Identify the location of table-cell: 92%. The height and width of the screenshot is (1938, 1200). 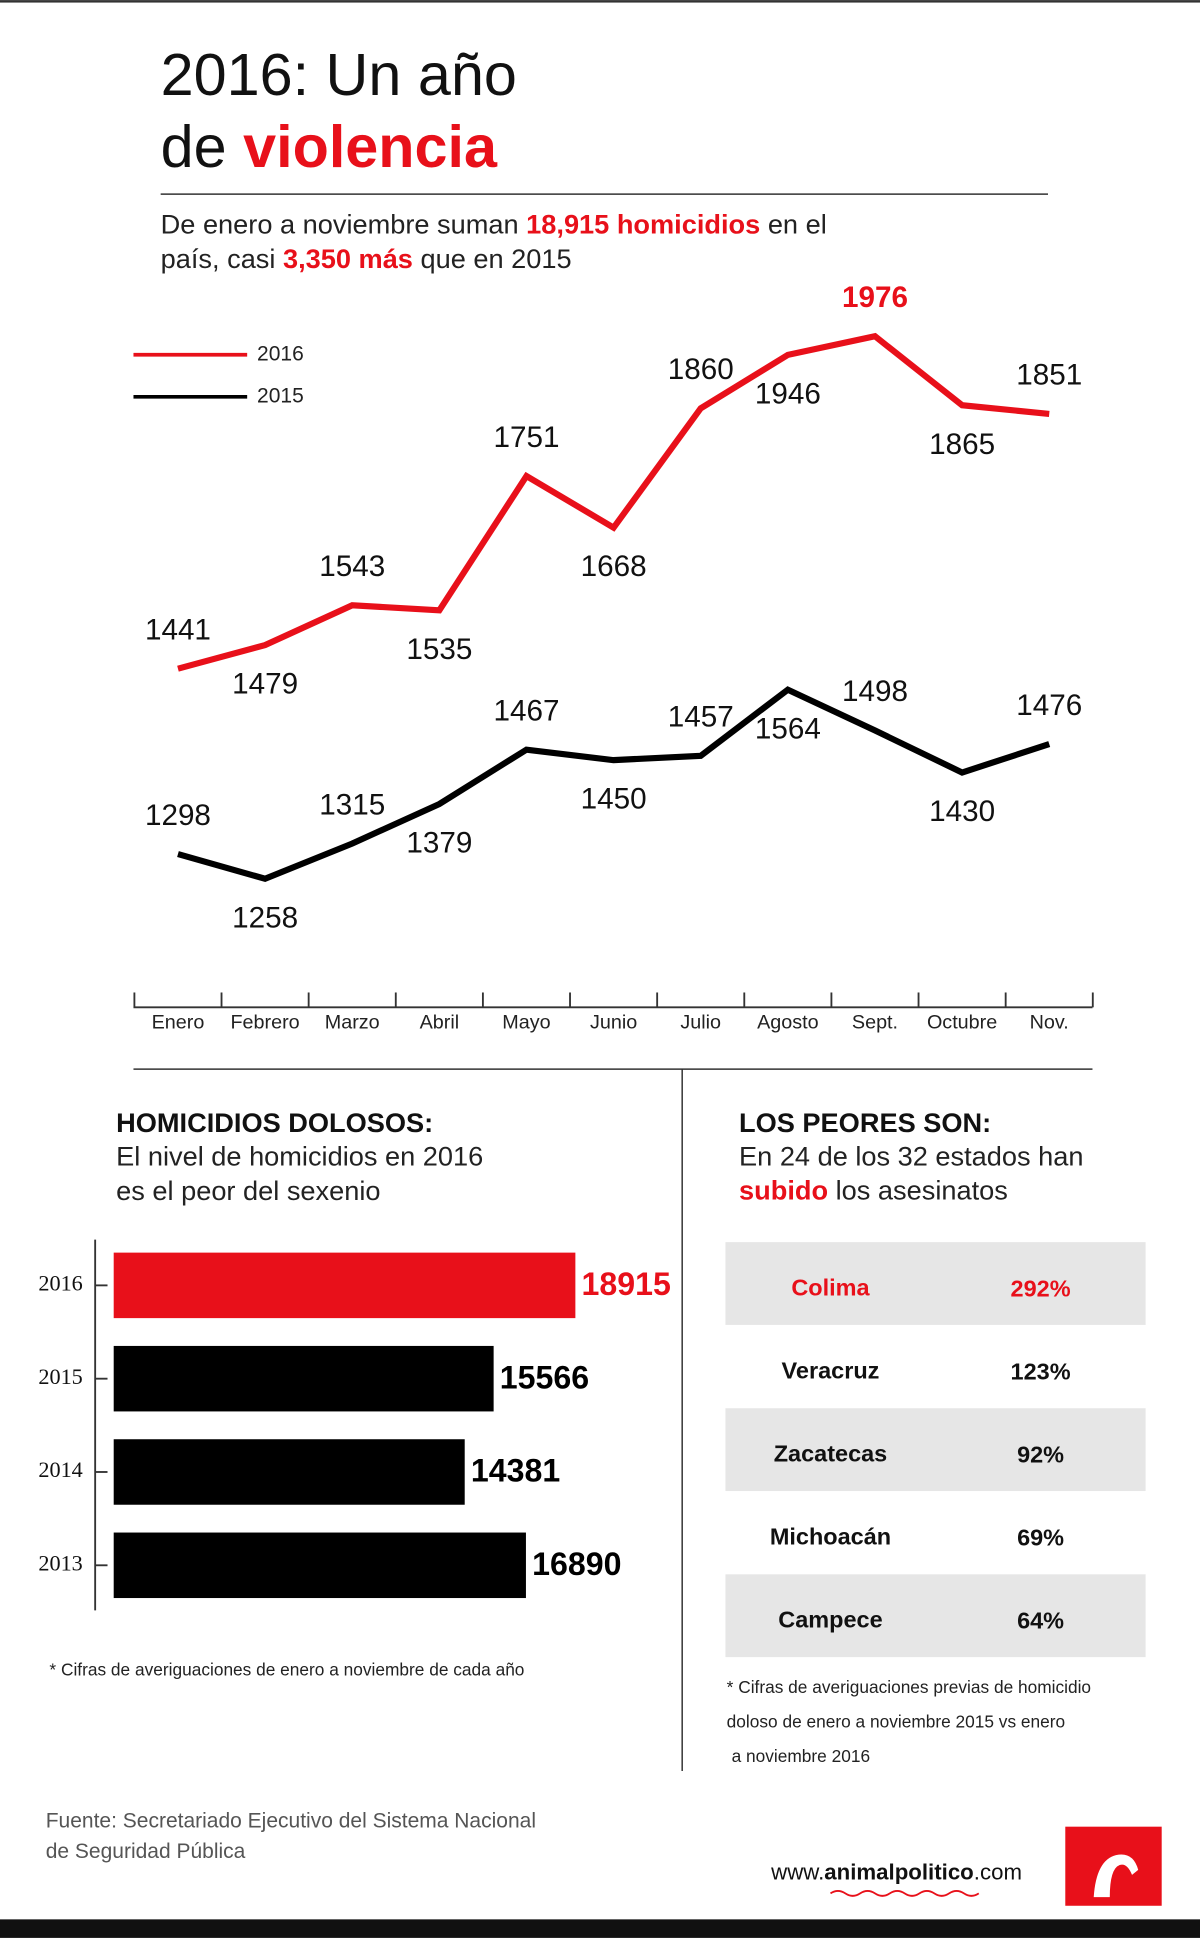
(1040, 1455).